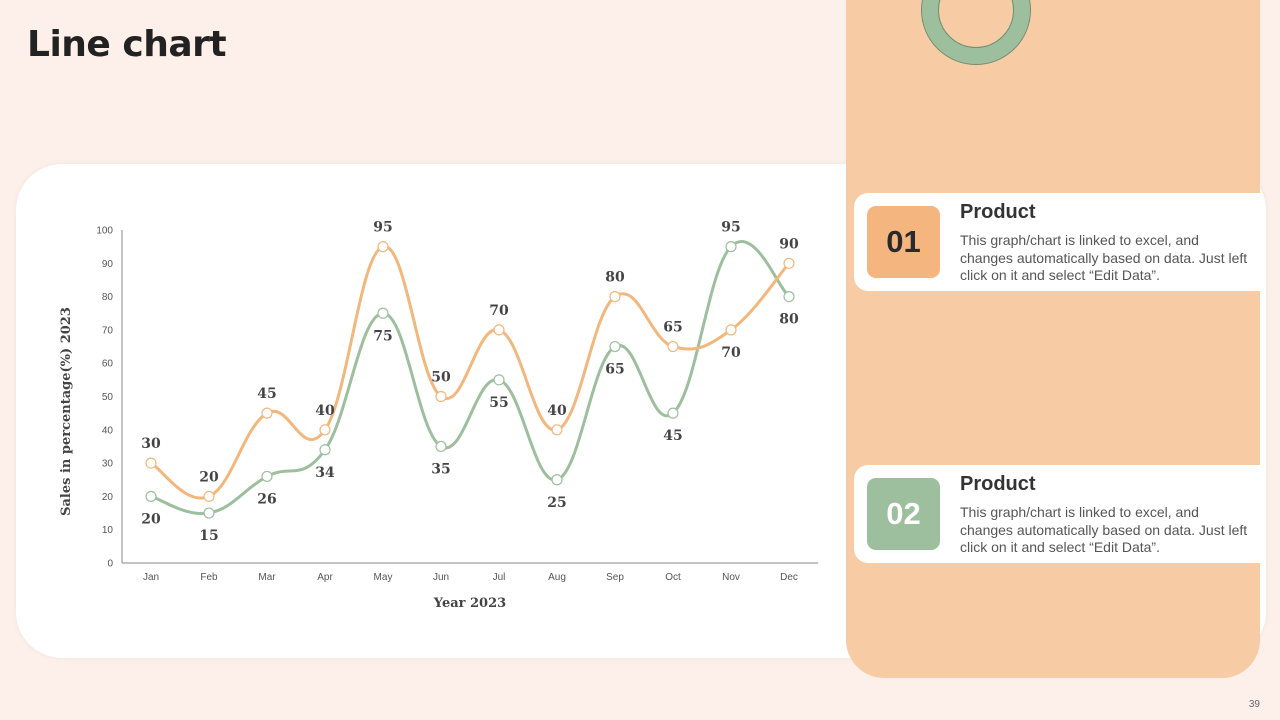  What do you see at coordinates (672, 436) in the screenshot?
I see `series-2-data-label: 45` at bounding box center [672, 436].